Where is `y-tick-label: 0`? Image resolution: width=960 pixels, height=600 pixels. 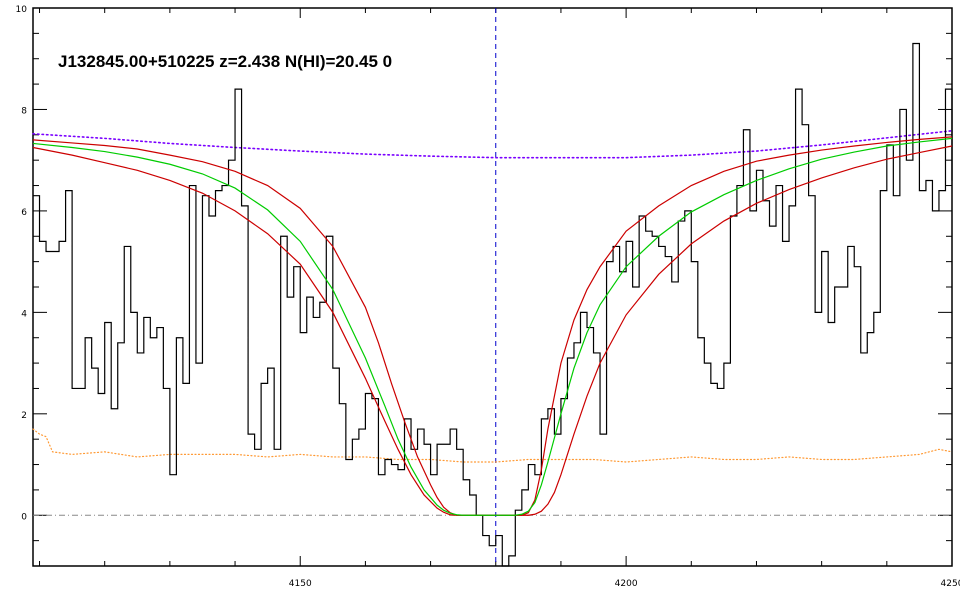
y-tick-label: 0 is located at coordinates (24, 517).